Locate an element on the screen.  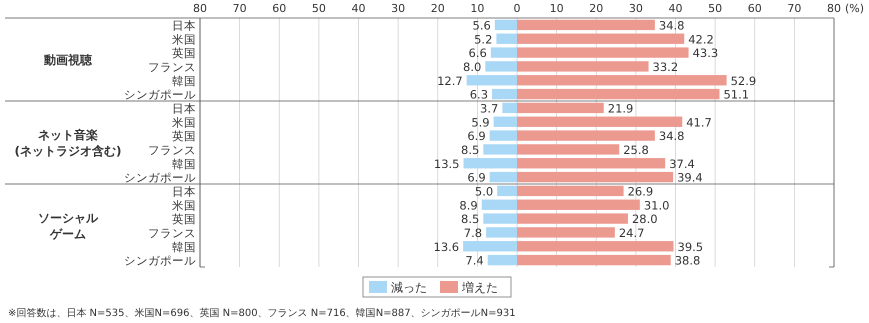
data-label: 5.2 is located at coordinates (483, 39).